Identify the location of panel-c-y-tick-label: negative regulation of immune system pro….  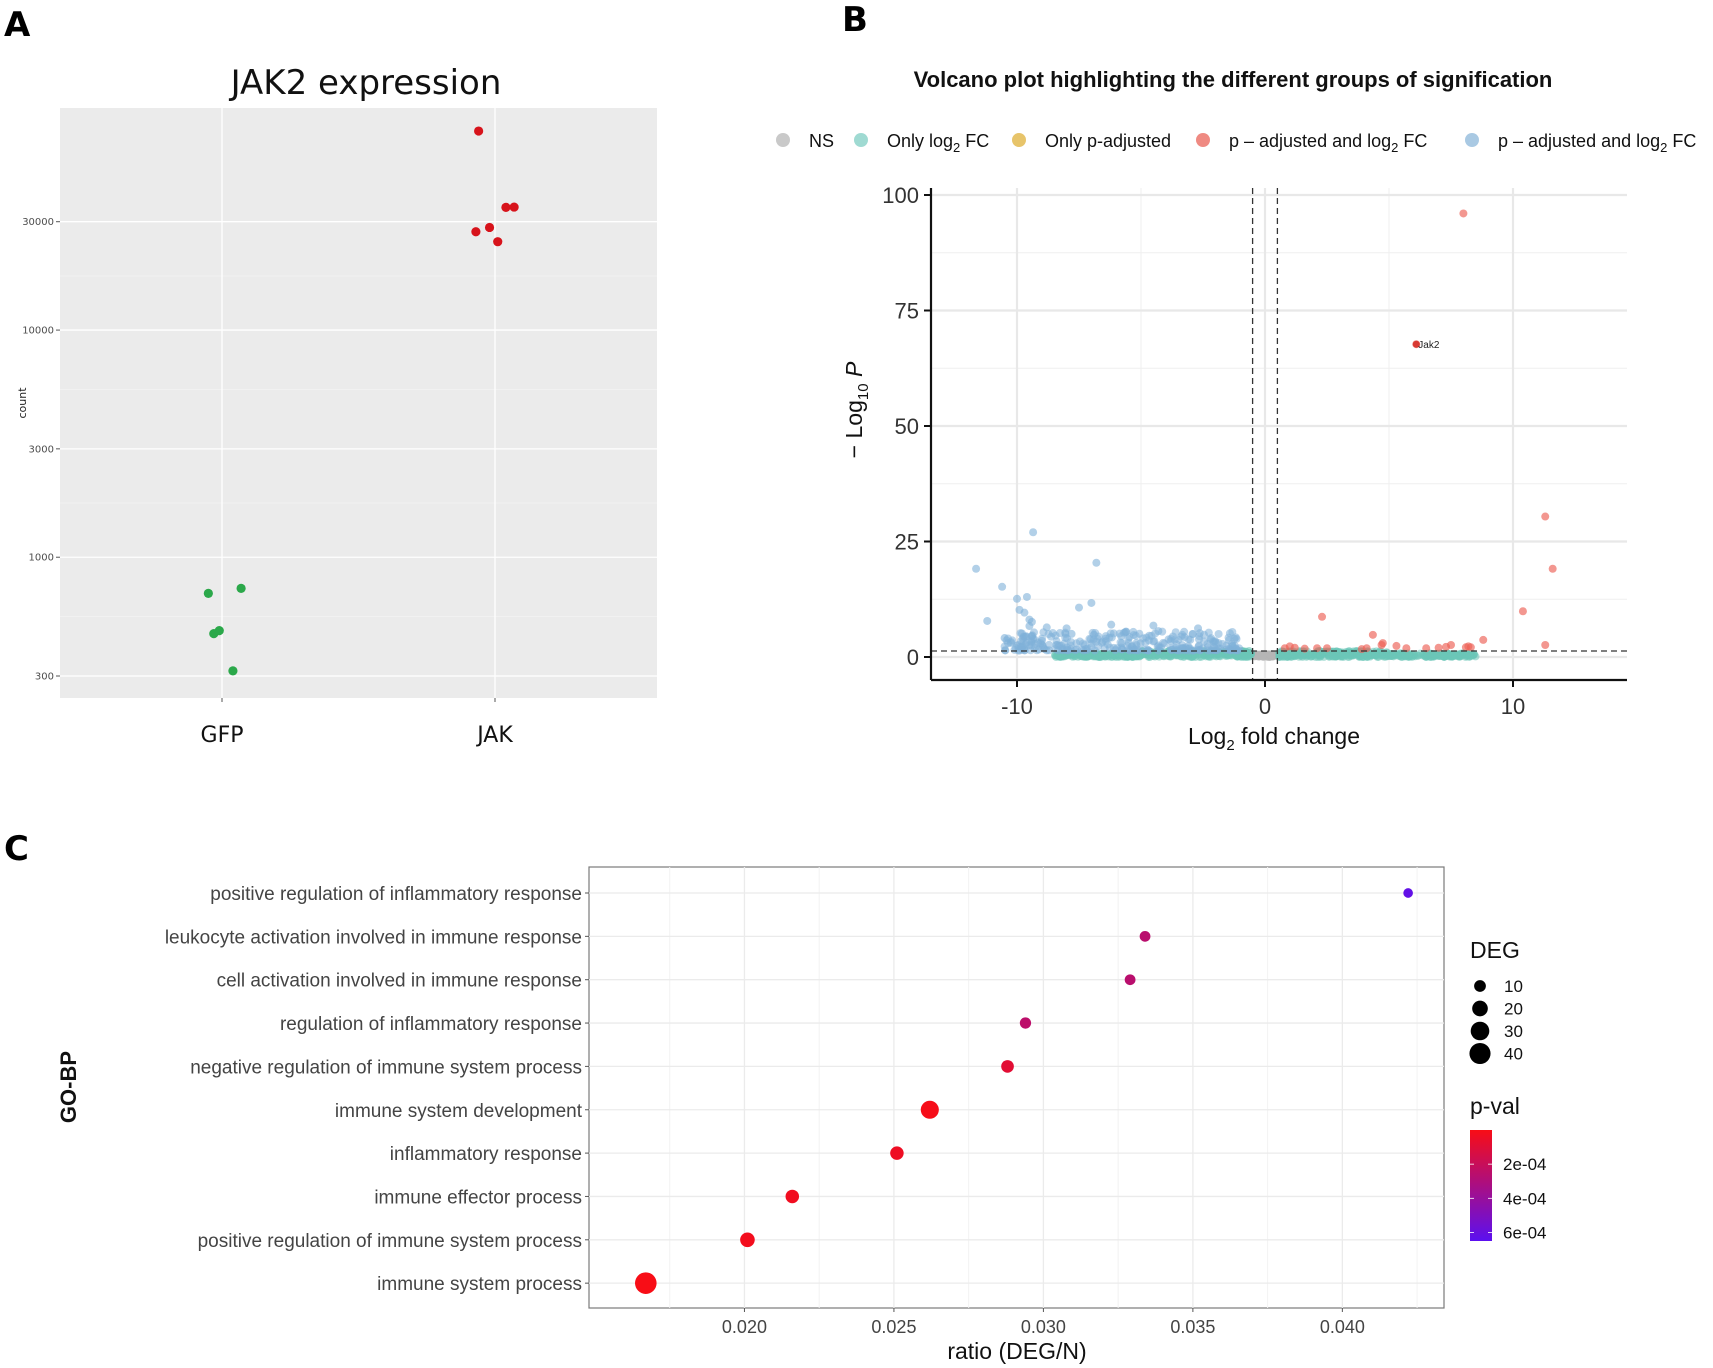
(386, 1067).